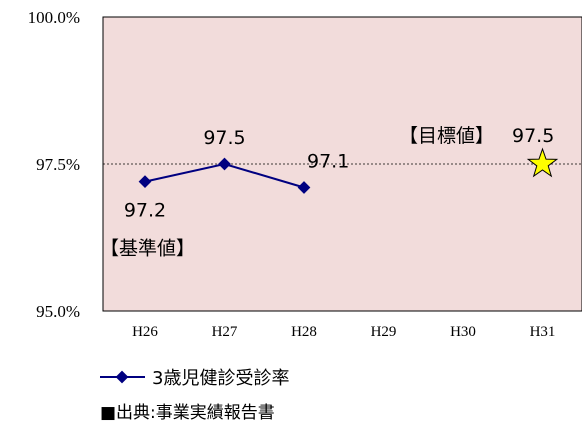 Image resolution: width=582 pixels, height=425 pixels. Describe the element at coordinates (58, 311) in the screenshot. I see `y-tick-label: 95.0%` at that location.